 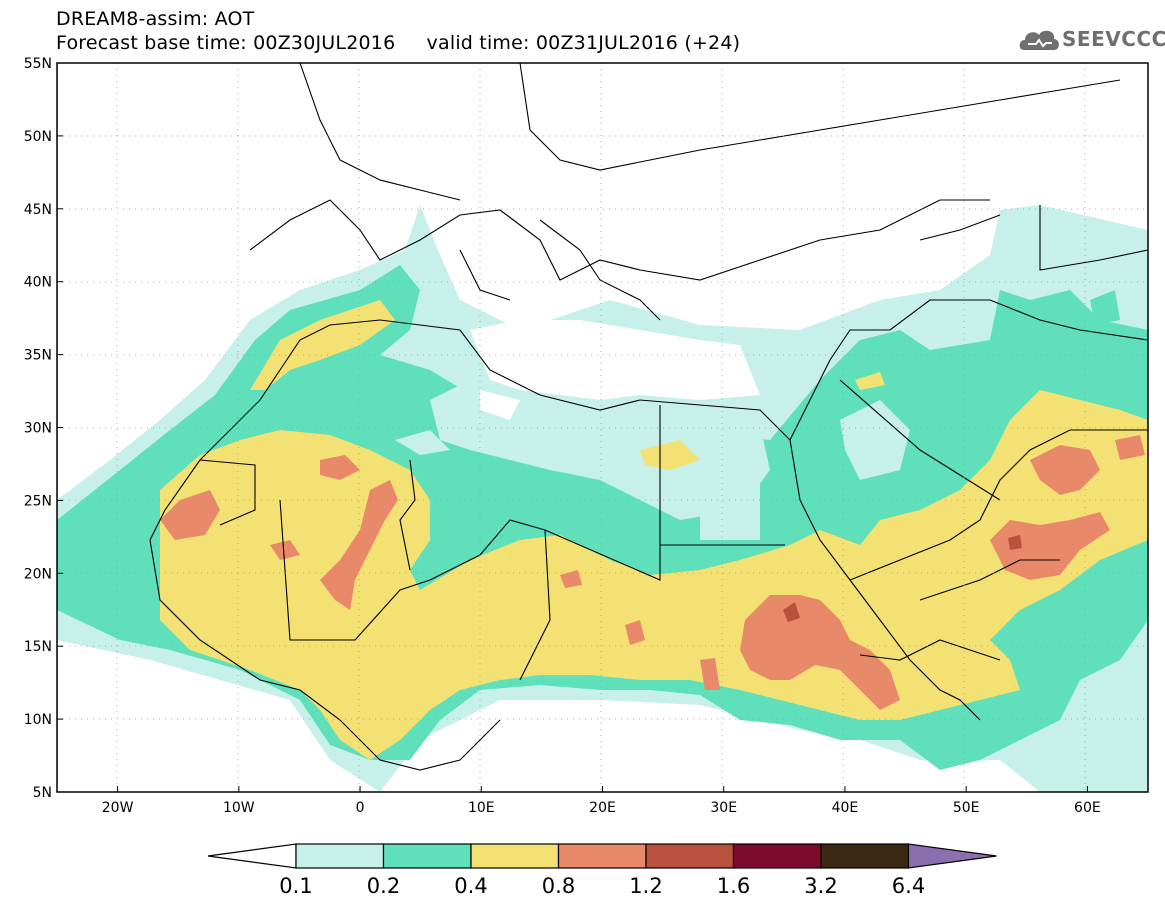 What do you see at coordinates (383, 886) in the screenshot?
I see `colorbar-label: 0.2` at bounding box center [383, 886].